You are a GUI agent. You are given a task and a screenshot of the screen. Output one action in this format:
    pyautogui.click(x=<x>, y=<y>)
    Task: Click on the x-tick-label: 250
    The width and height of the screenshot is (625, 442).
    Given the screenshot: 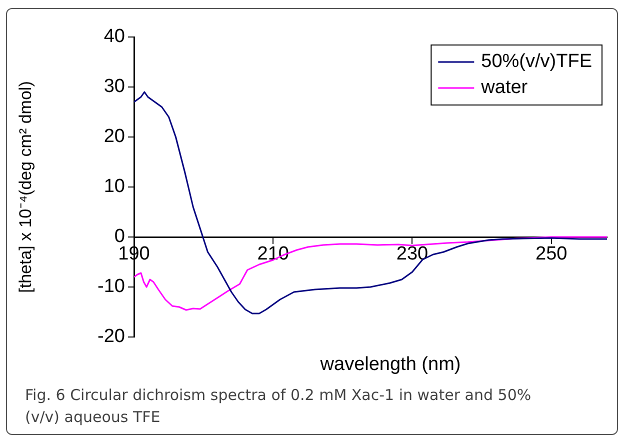 What is the action you would take?
    pyautogui.click(x=552, y=254)
    